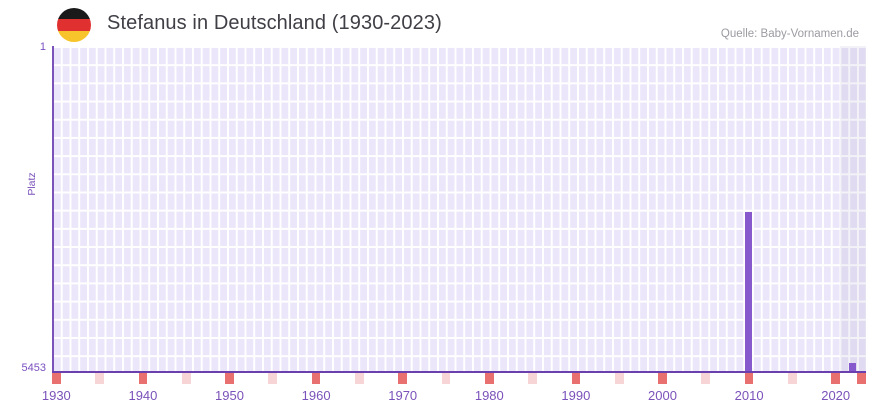 The height and width of the screenshot is (412, 873). Describe the element at coordinates (42, 47) in the screenshot. I see `y-axis-top-label: 1` at that location.